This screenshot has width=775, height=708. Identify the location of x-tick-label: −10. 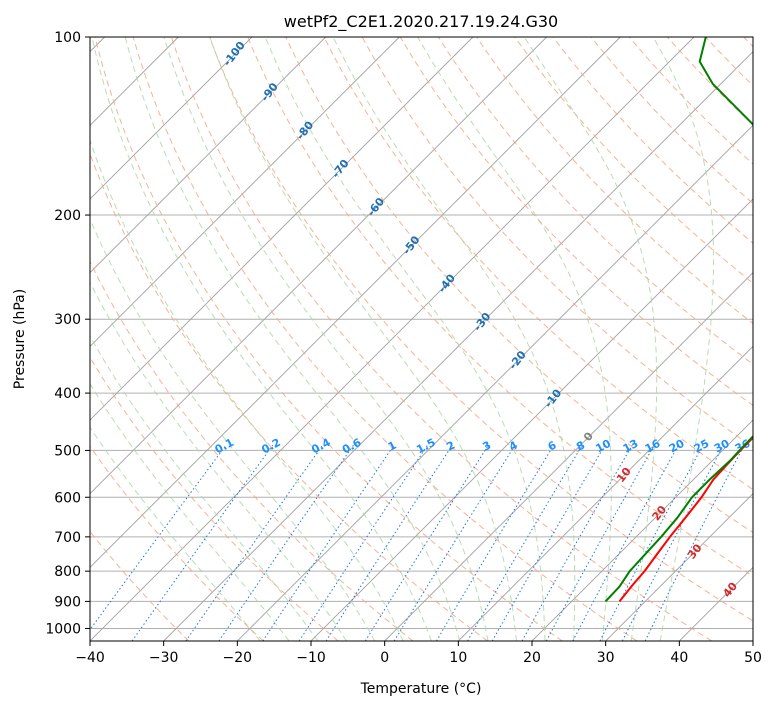
(311, 658).